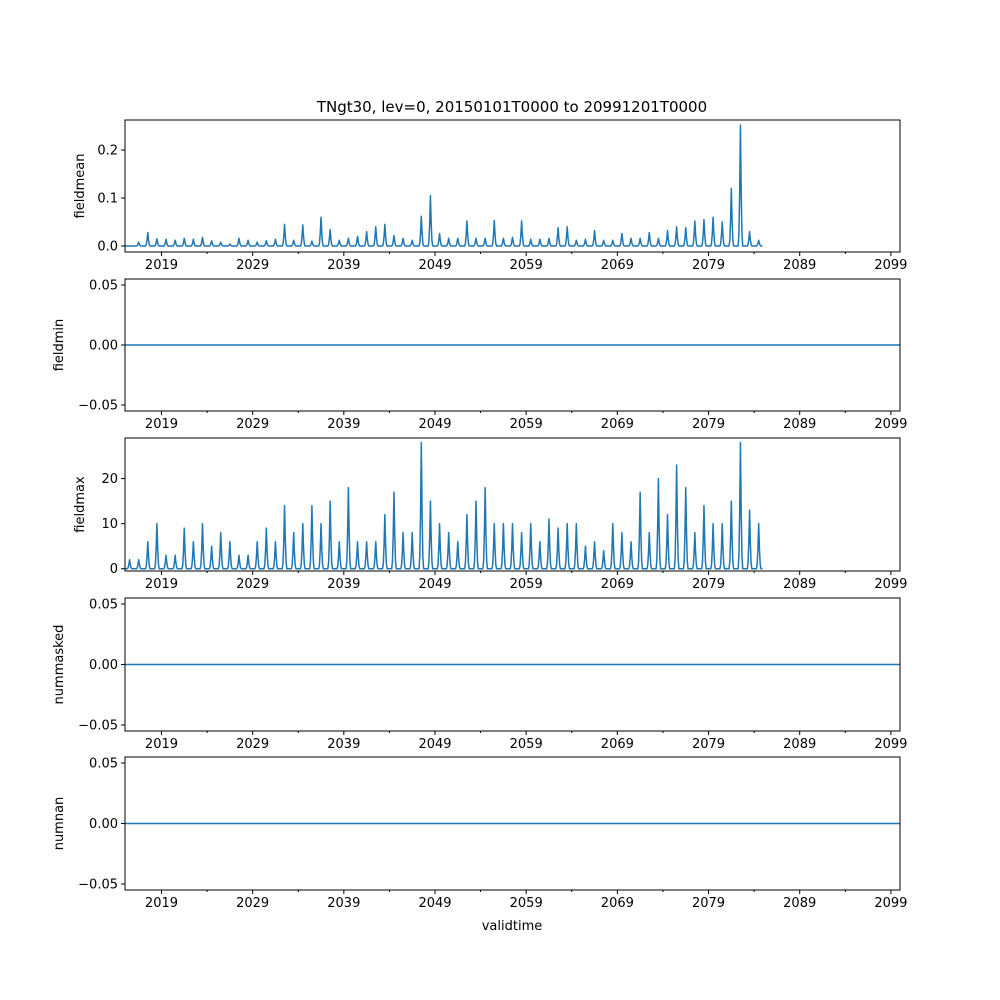 This screenshot has height=1000, width=1000. Describe the element at coordinates (444, 185) in the screenshot. I see `series-line-fieldmean` at that location.